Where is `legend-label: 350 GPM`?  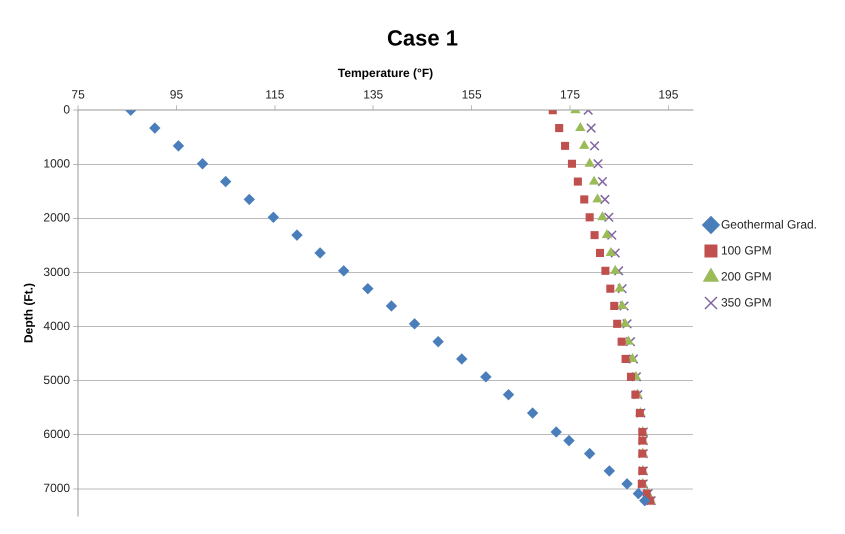
legend-label: 350 GPM is located at coordinates (746, 302).